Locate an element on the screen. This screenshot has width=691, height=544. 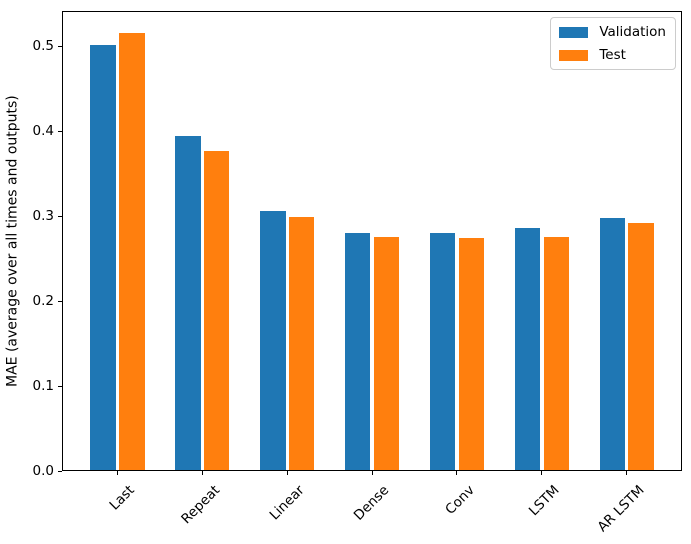
y-tick-label: 0.1 is located at coordinates (43, 386).